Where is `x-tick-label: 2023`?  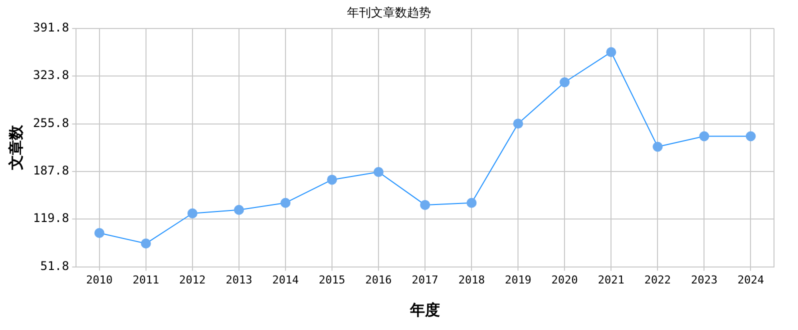
x-tick-label: 2023 is located at coordinates (704, 279).